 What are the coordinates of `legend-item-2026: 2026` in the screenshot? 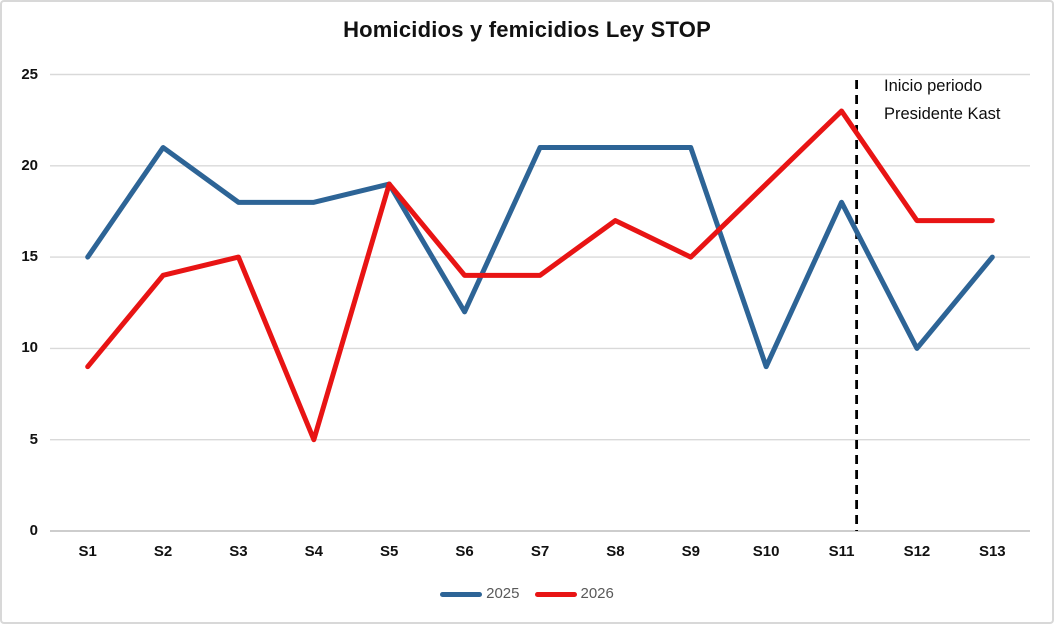 It's located at (574, 594).